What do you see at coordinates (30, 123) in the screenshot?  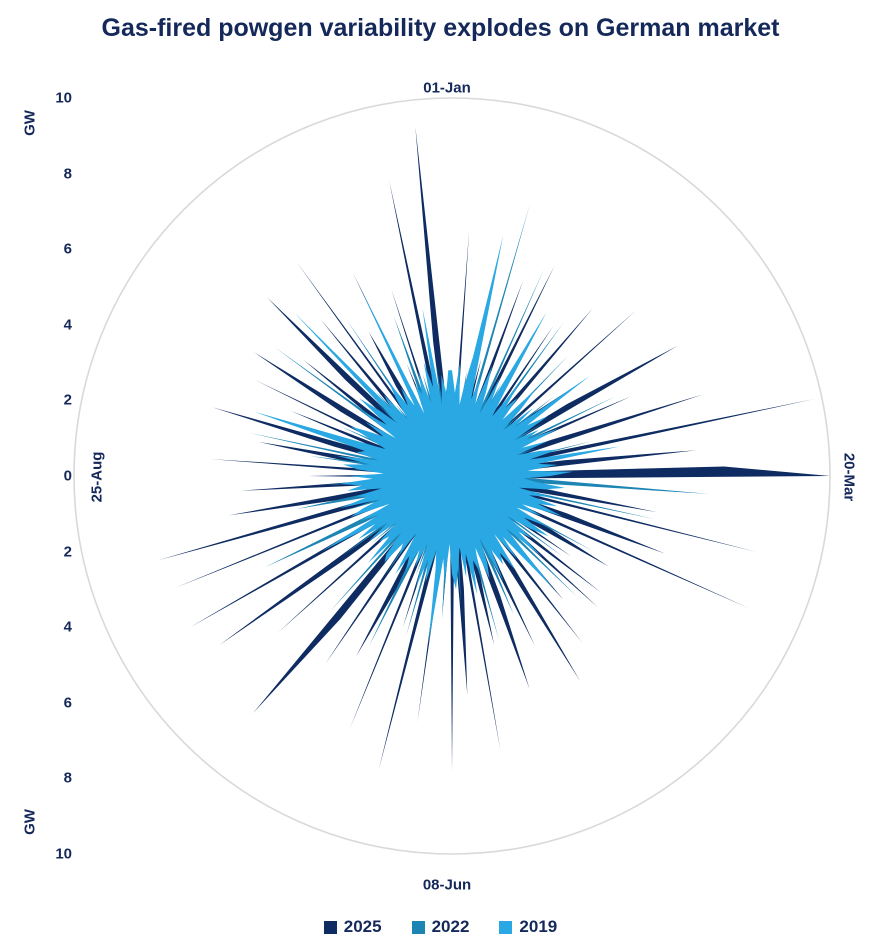 I see `radial-unit-label-top: GW` at bounding box center [30, 123].